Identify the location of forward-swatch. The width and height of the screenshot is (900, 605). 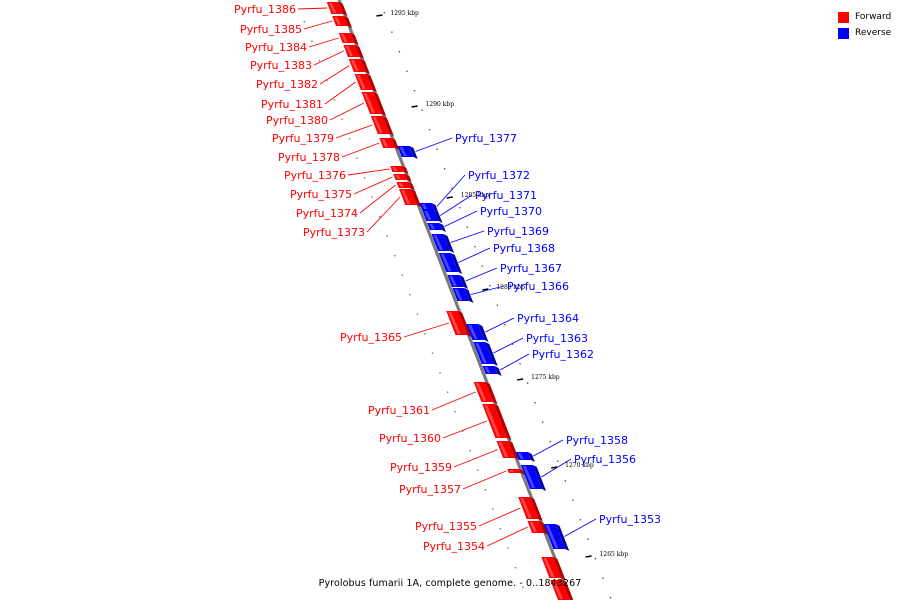
(843, 17).